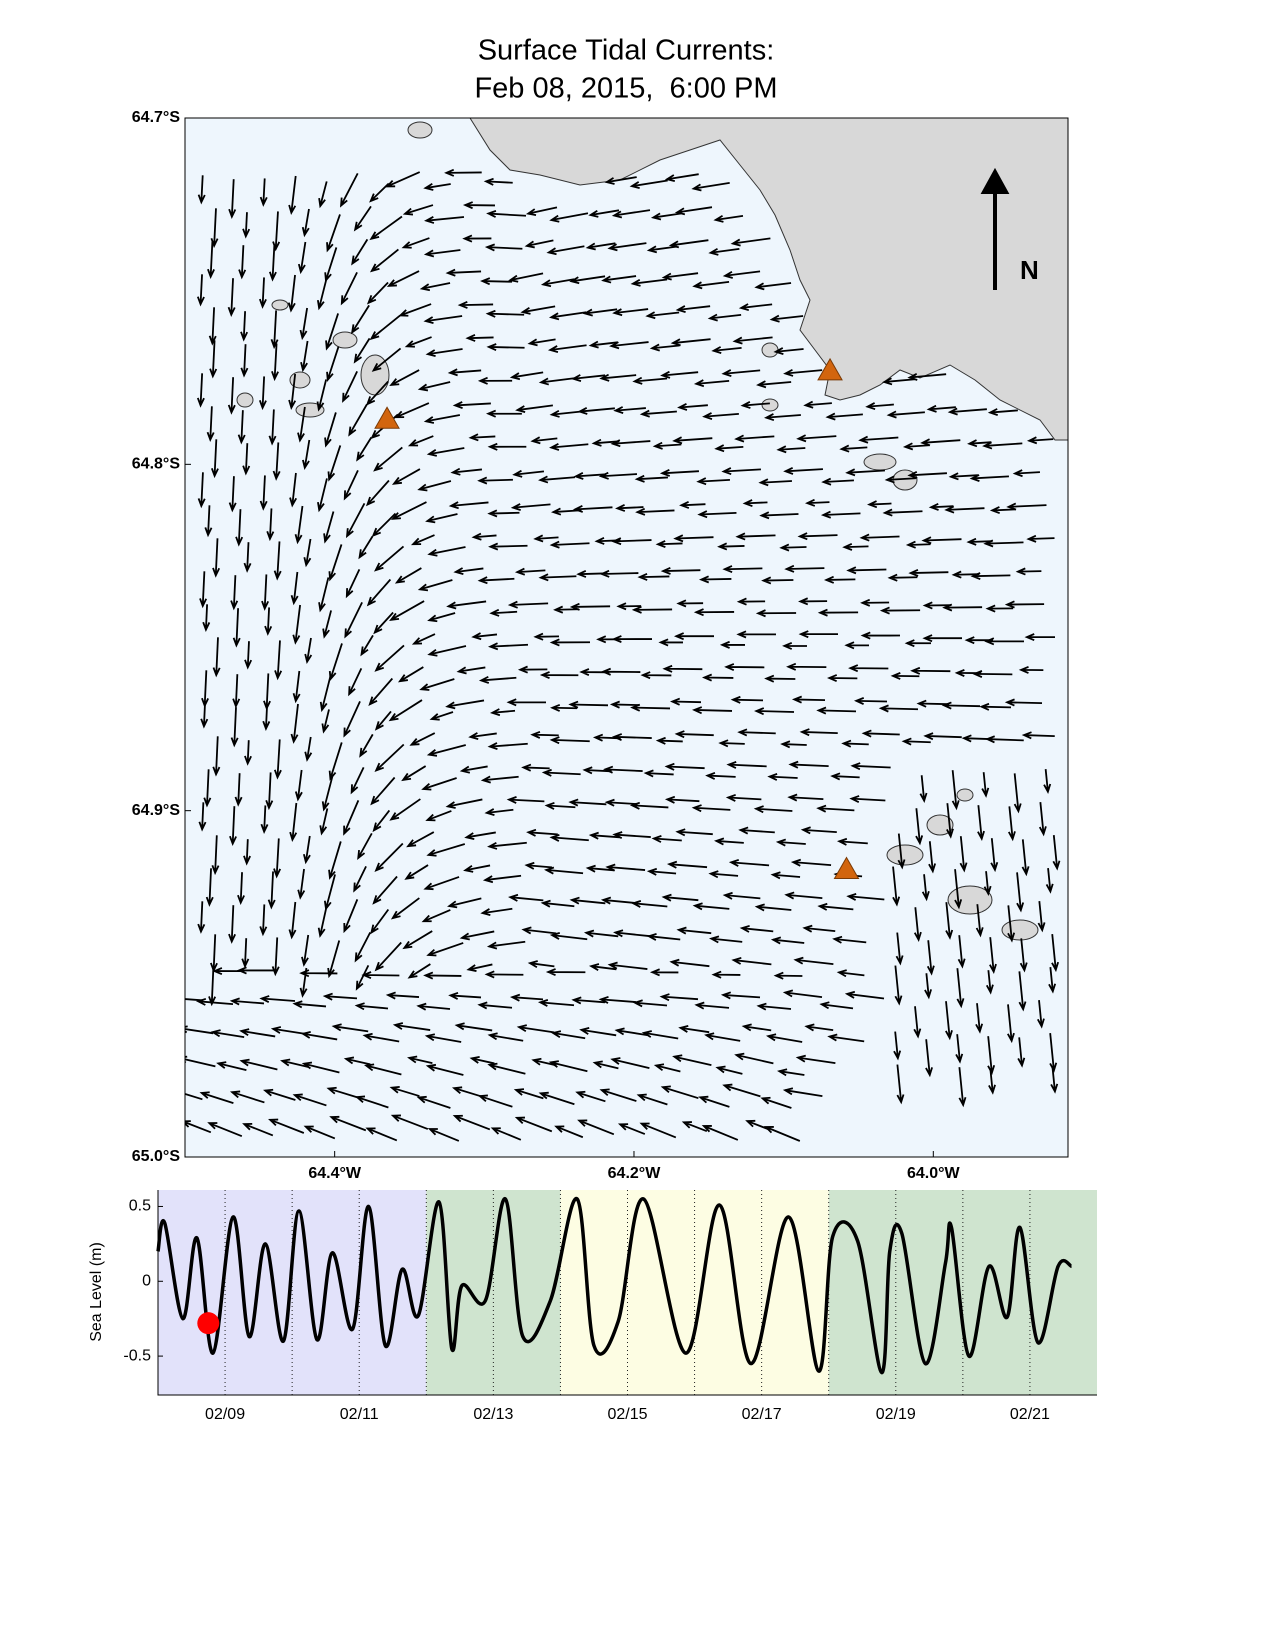 This screenshot has width=1276, height=1652. What do you see at coordinates (156, 1156) in the screenshot?
I see `y-tick-label: 65.0°S` at bounding box center [156, 1156].